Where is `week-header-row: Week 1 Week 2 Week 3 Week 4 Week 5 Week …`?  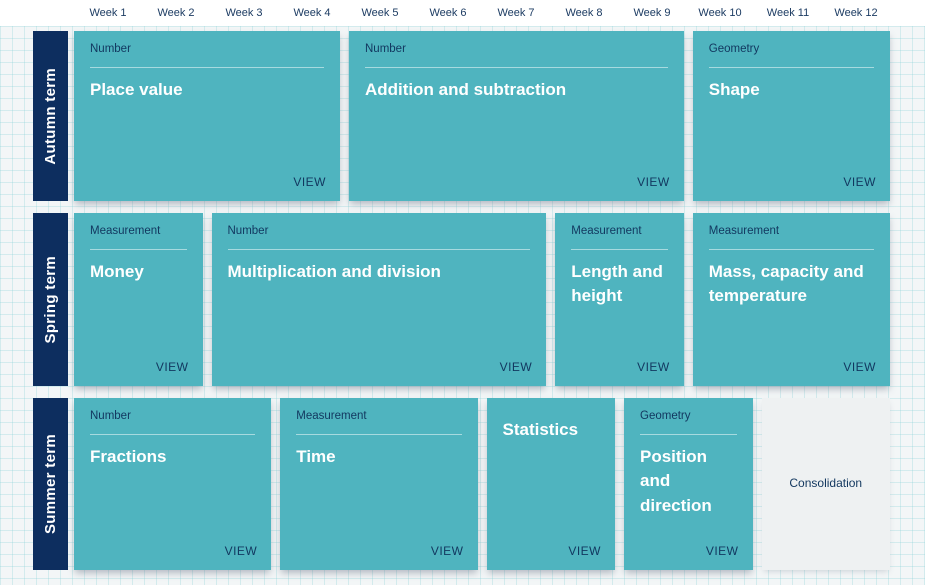 week-header-row: Week 1 Week 2 Week 3 Week 4 Week 5 Week … is located at coordinates (482, 13).